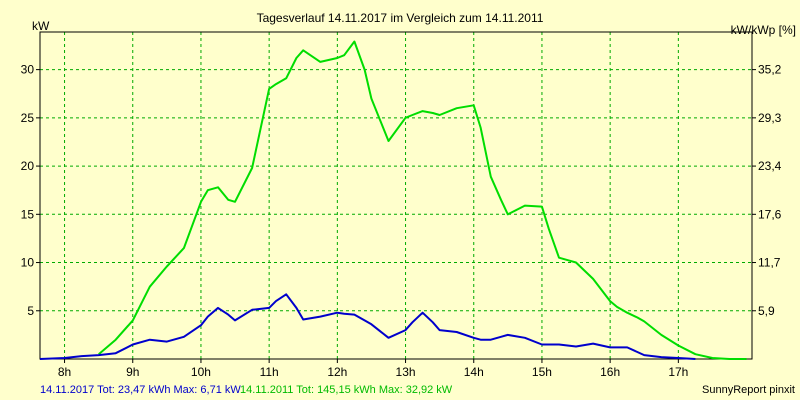 Image resolution: width=800 pixels, height=400 pixels. What do you see at coordinates (30, 311) in the screenshot?
I see `y-tick-label-left: 5` at bounding box center [30, 311].